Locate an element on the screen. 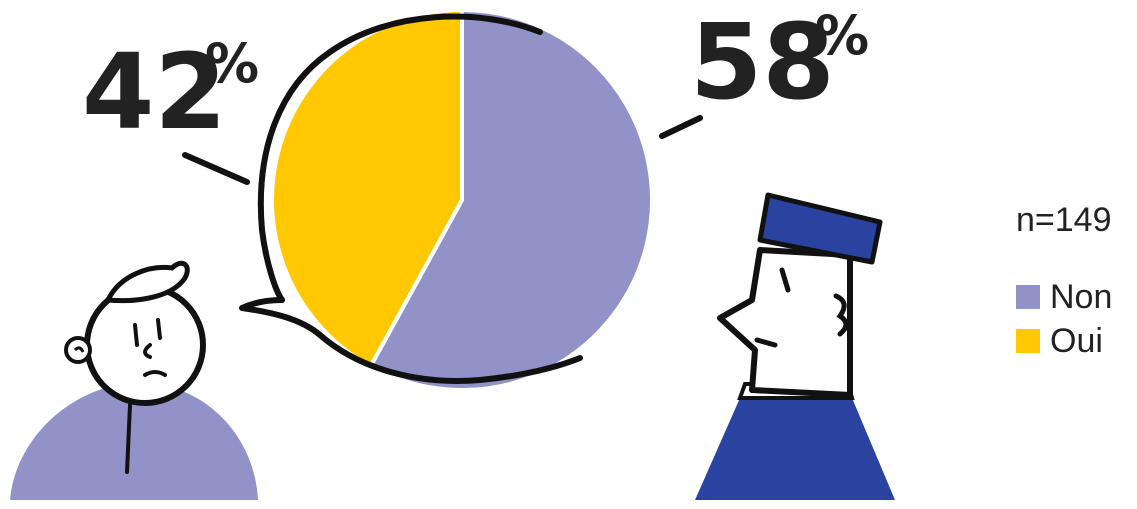 The image size is (1137, 509). legend-swatch-non is located at coordinates (1028, 297).